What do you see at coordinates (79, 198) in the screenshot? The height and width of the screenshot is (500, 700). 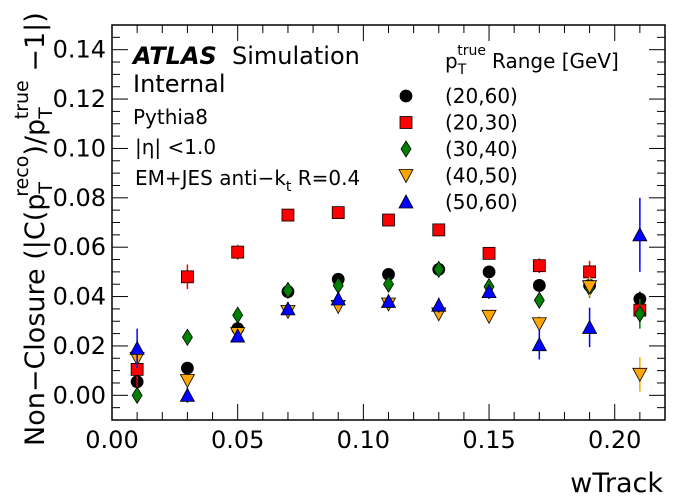 I see `y-tick-label: 0.08` at bounding box center [79, 198].